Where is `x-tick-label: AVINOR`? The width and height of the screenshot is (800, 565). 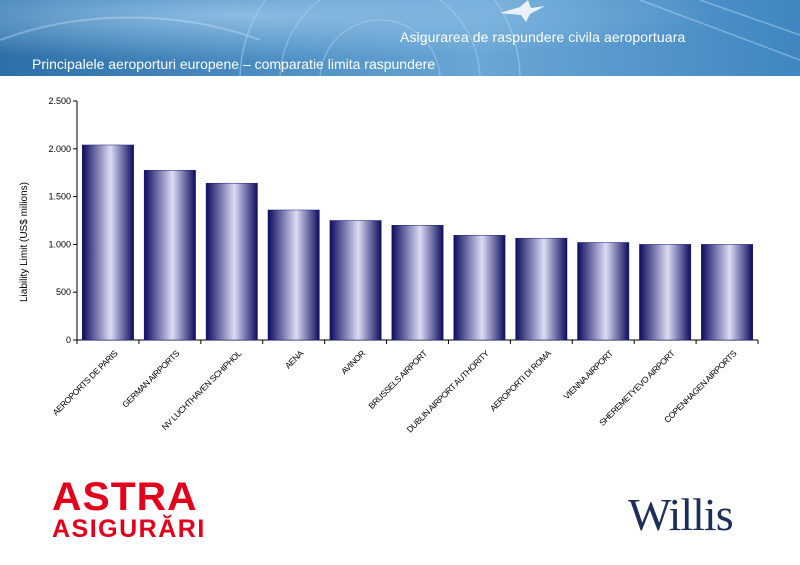
x-tick-label: AVINOR is located at coordinates (353, 362).